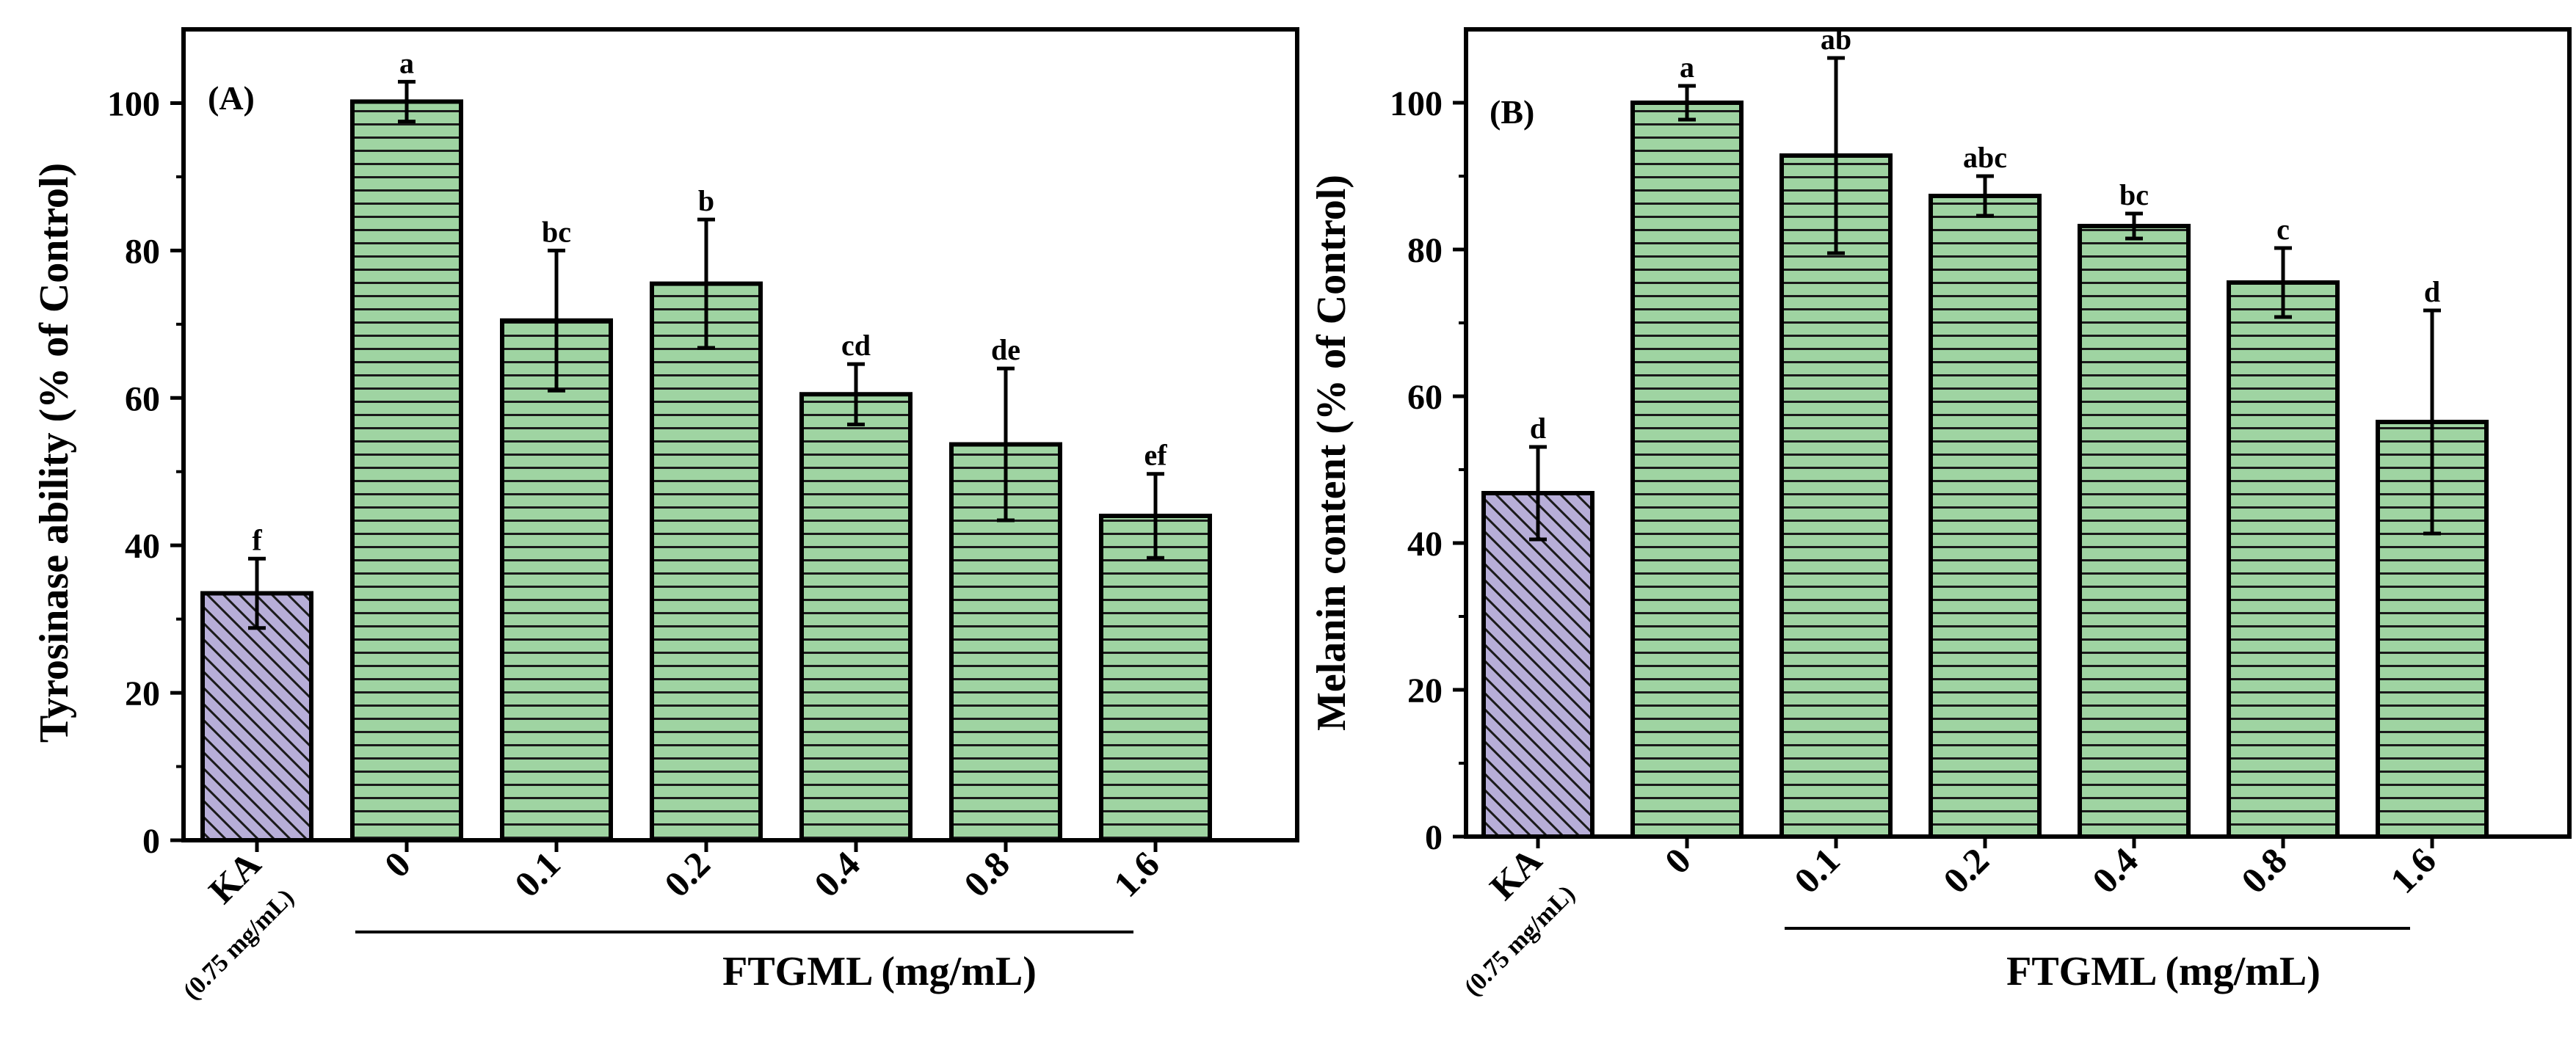 This screenshot has height=1045, width=2576. What do you see at coordinates (856, 345) in the screenshot?
I see `panel-a-significance-5: cd` at bounding box center [856, 345].